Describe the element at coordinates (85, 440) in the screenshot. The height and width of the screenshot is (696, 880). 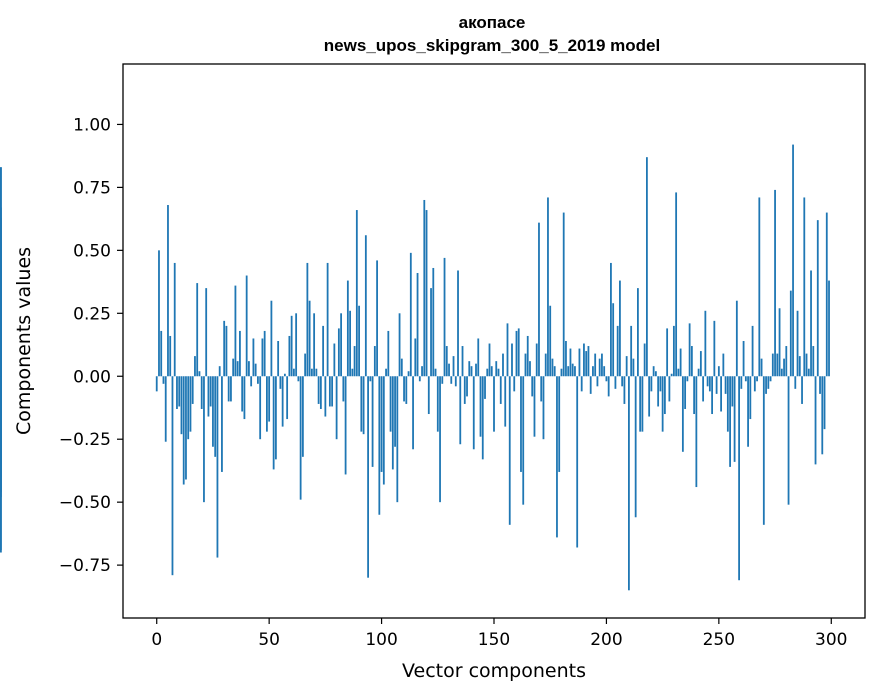
I see `y-tick-label: −0.25` at that location.